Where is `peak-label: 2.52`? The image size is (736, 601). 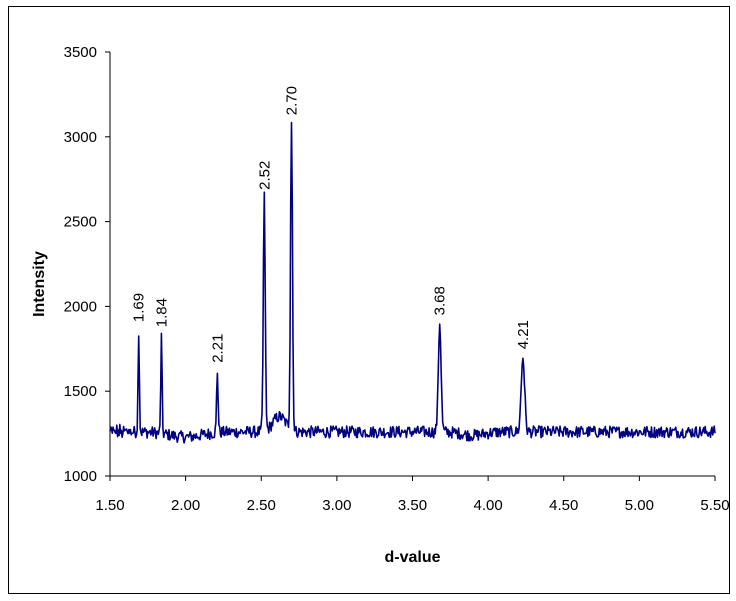
peak-label: 2.52 is located at coordinates (264, 175).